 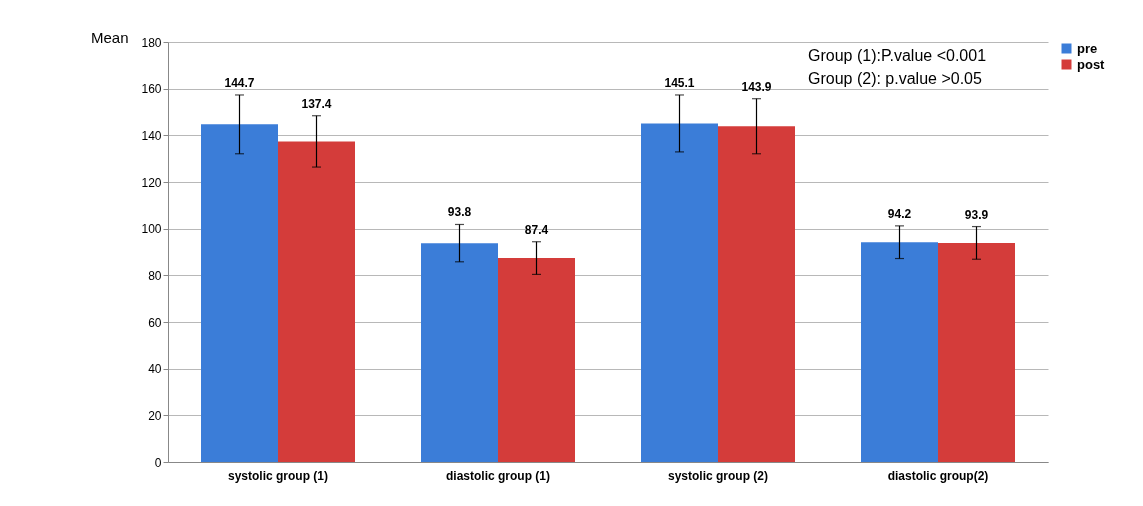 I want to click on y-tick-label: 0, so click(x=158, y=462).